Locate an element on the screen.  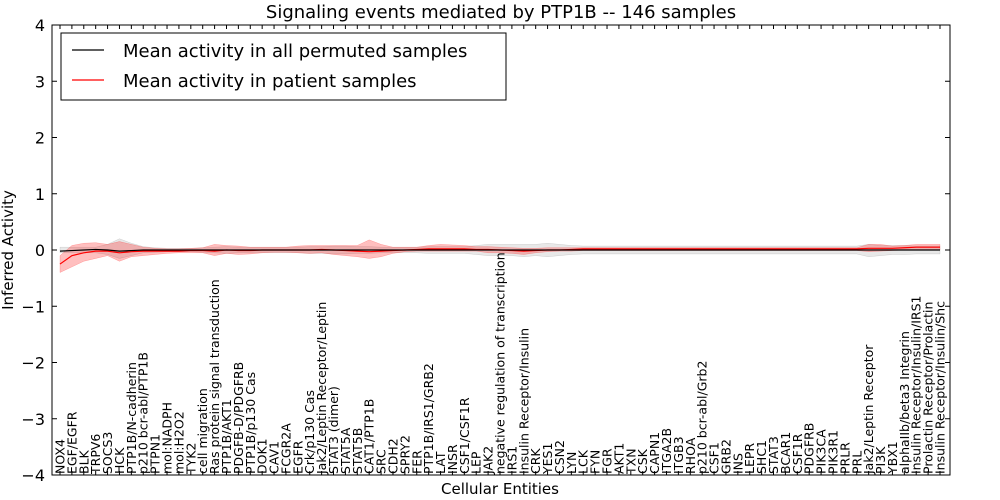
category-label: PIK3CA is located at coordinates (821, 451).